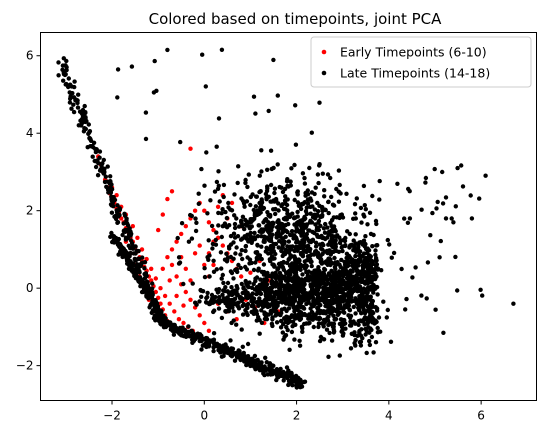 The width and height of the screenshot is (546, 435). What do you see at coordinates (481, 416) in the screenshot?
I see `x-tick-label: 6` at bounding box center [481, 416].